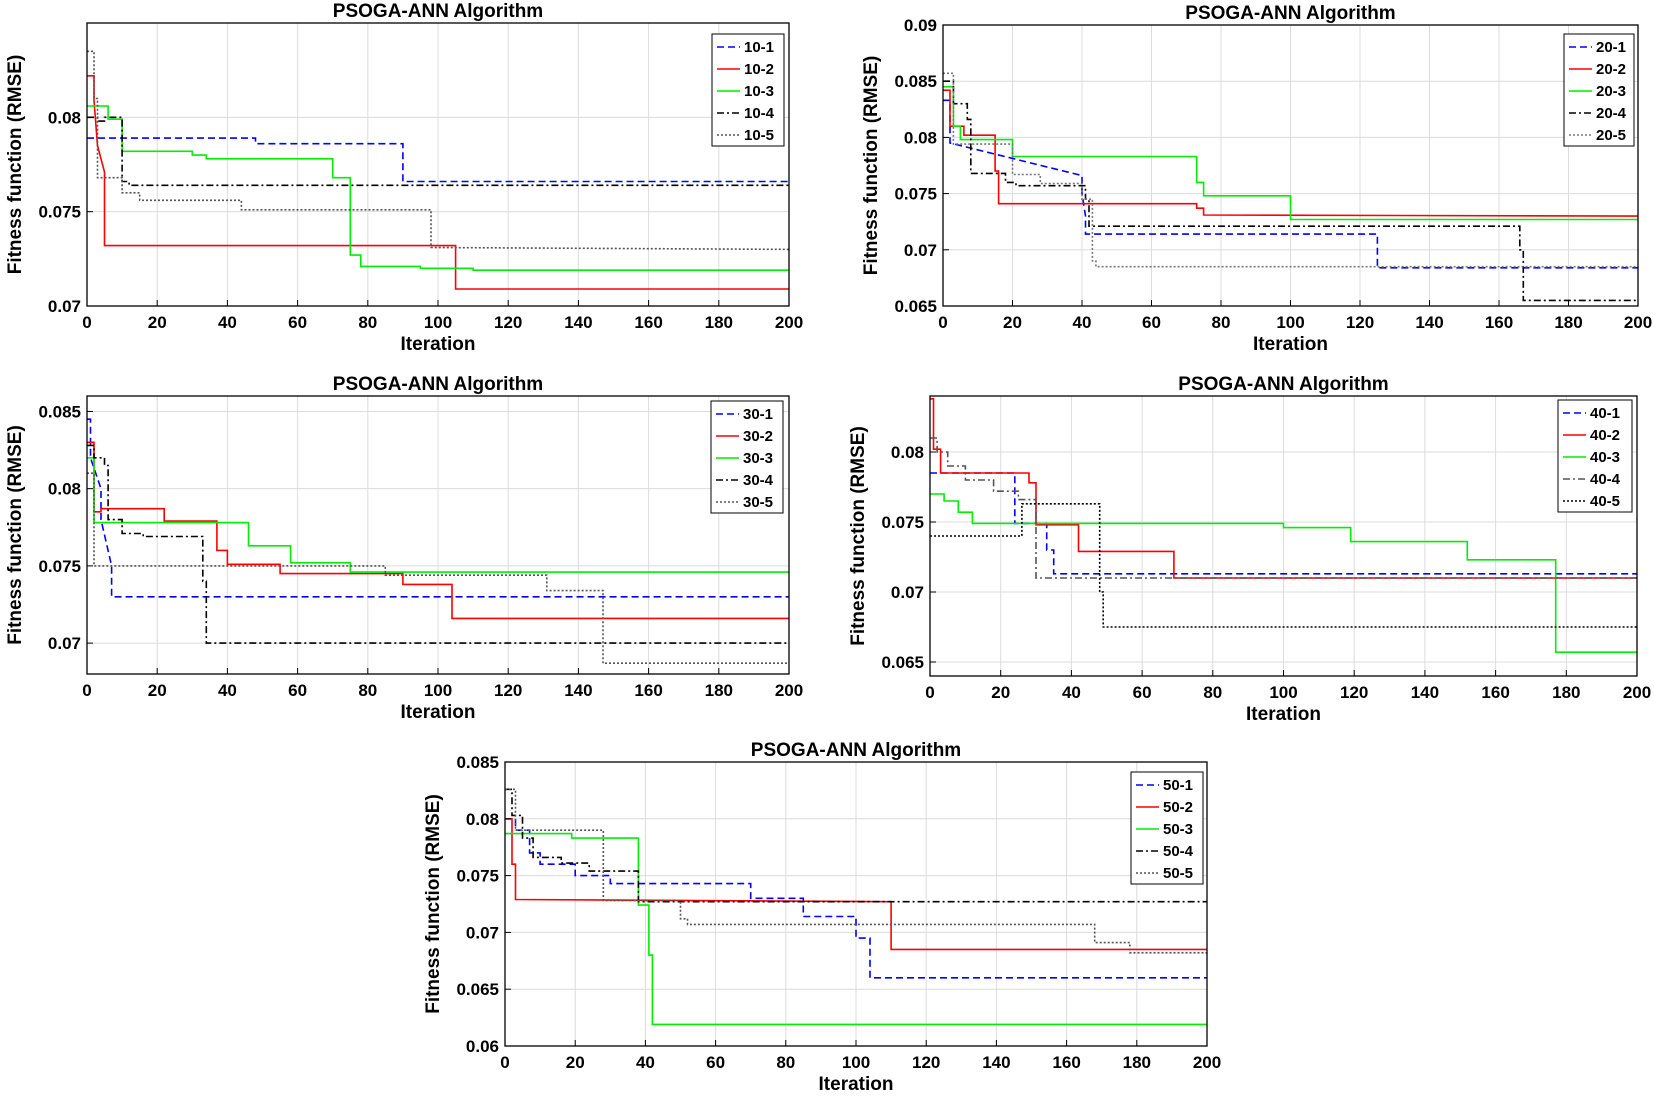 This screenshot has width=1654, height=1098. Describe the element at coordinates (758, 414) in the screenshot. I see `legend-label: 30-1` at that location.